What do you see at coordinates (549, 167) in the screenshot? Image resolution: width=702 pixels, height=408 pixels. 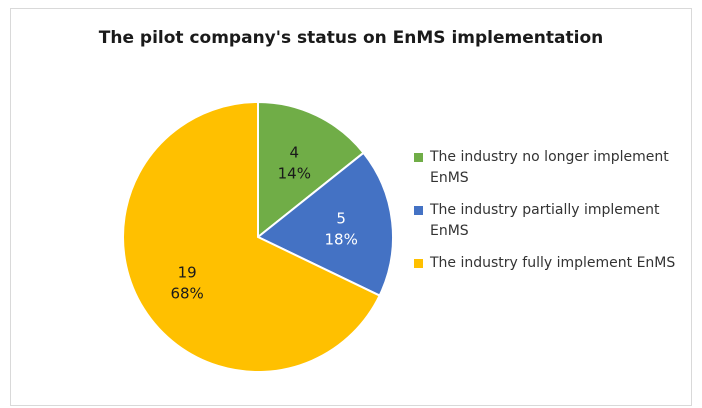 I see `legend-label-no-longer: The industry no longer implement EnMS` at bounding box center [549, 167].